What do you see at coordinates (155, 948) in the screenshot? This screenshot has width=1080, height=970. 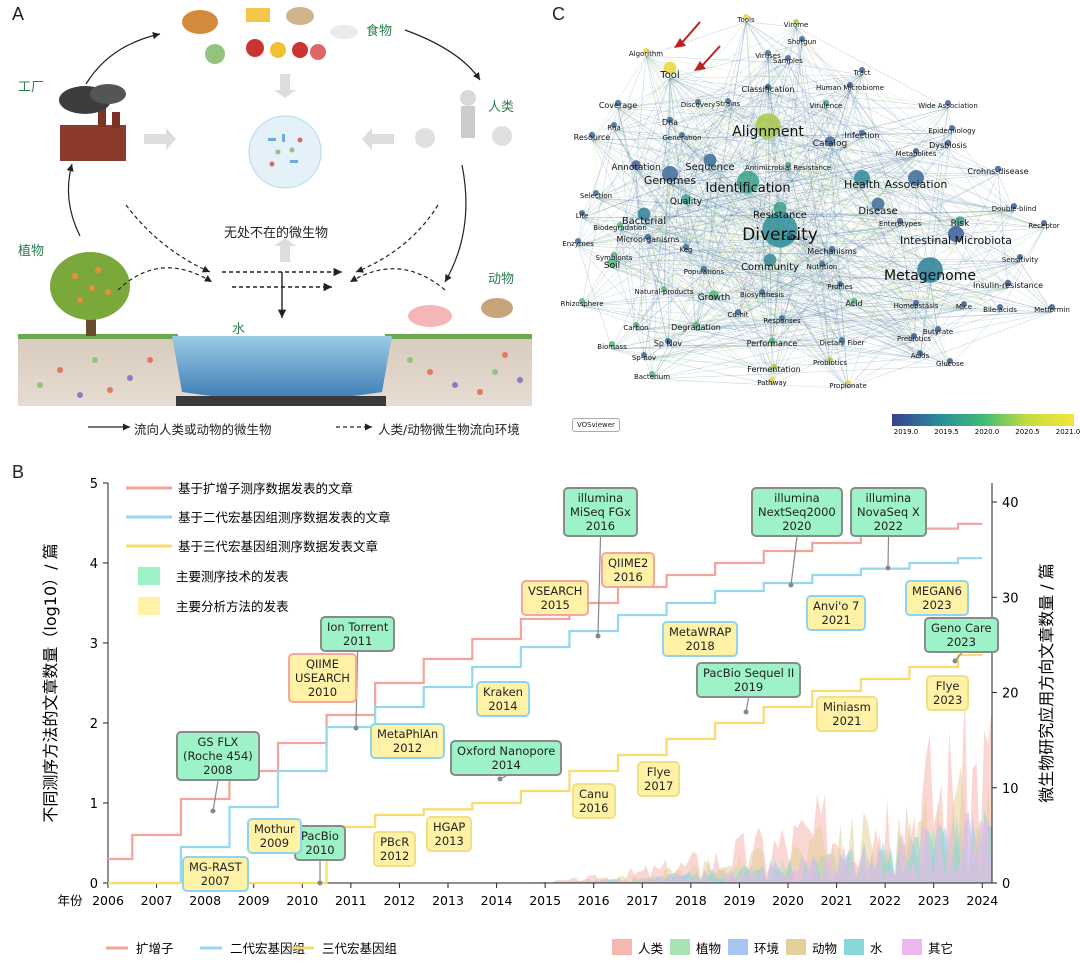 I see `bottom-legend-label: 扩增子` at bounding box center [155, 948].